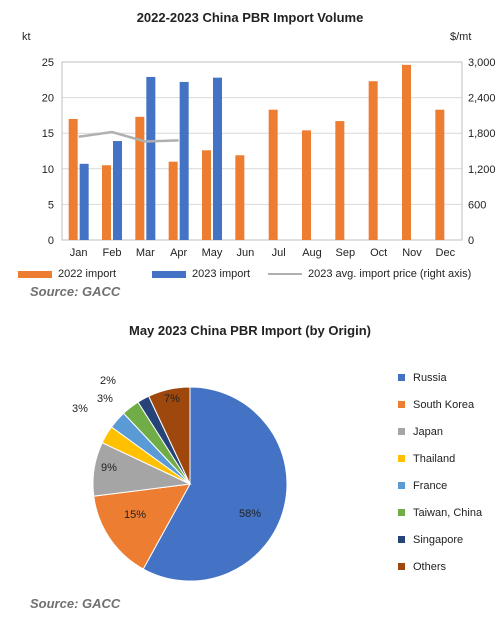  I want to click on y2-tick-label: 1,200, so click(482, 170).